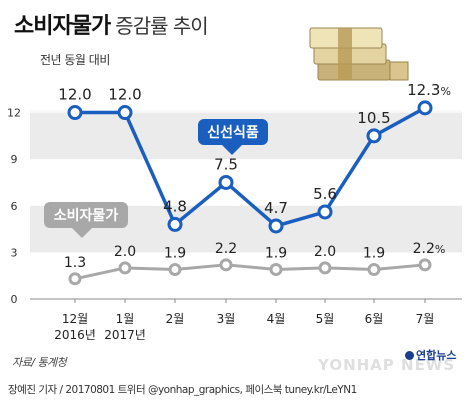 The height and width of the screenshot is (400, 476). I want to click on x-tick-label: 2016년, so click(75, 335).